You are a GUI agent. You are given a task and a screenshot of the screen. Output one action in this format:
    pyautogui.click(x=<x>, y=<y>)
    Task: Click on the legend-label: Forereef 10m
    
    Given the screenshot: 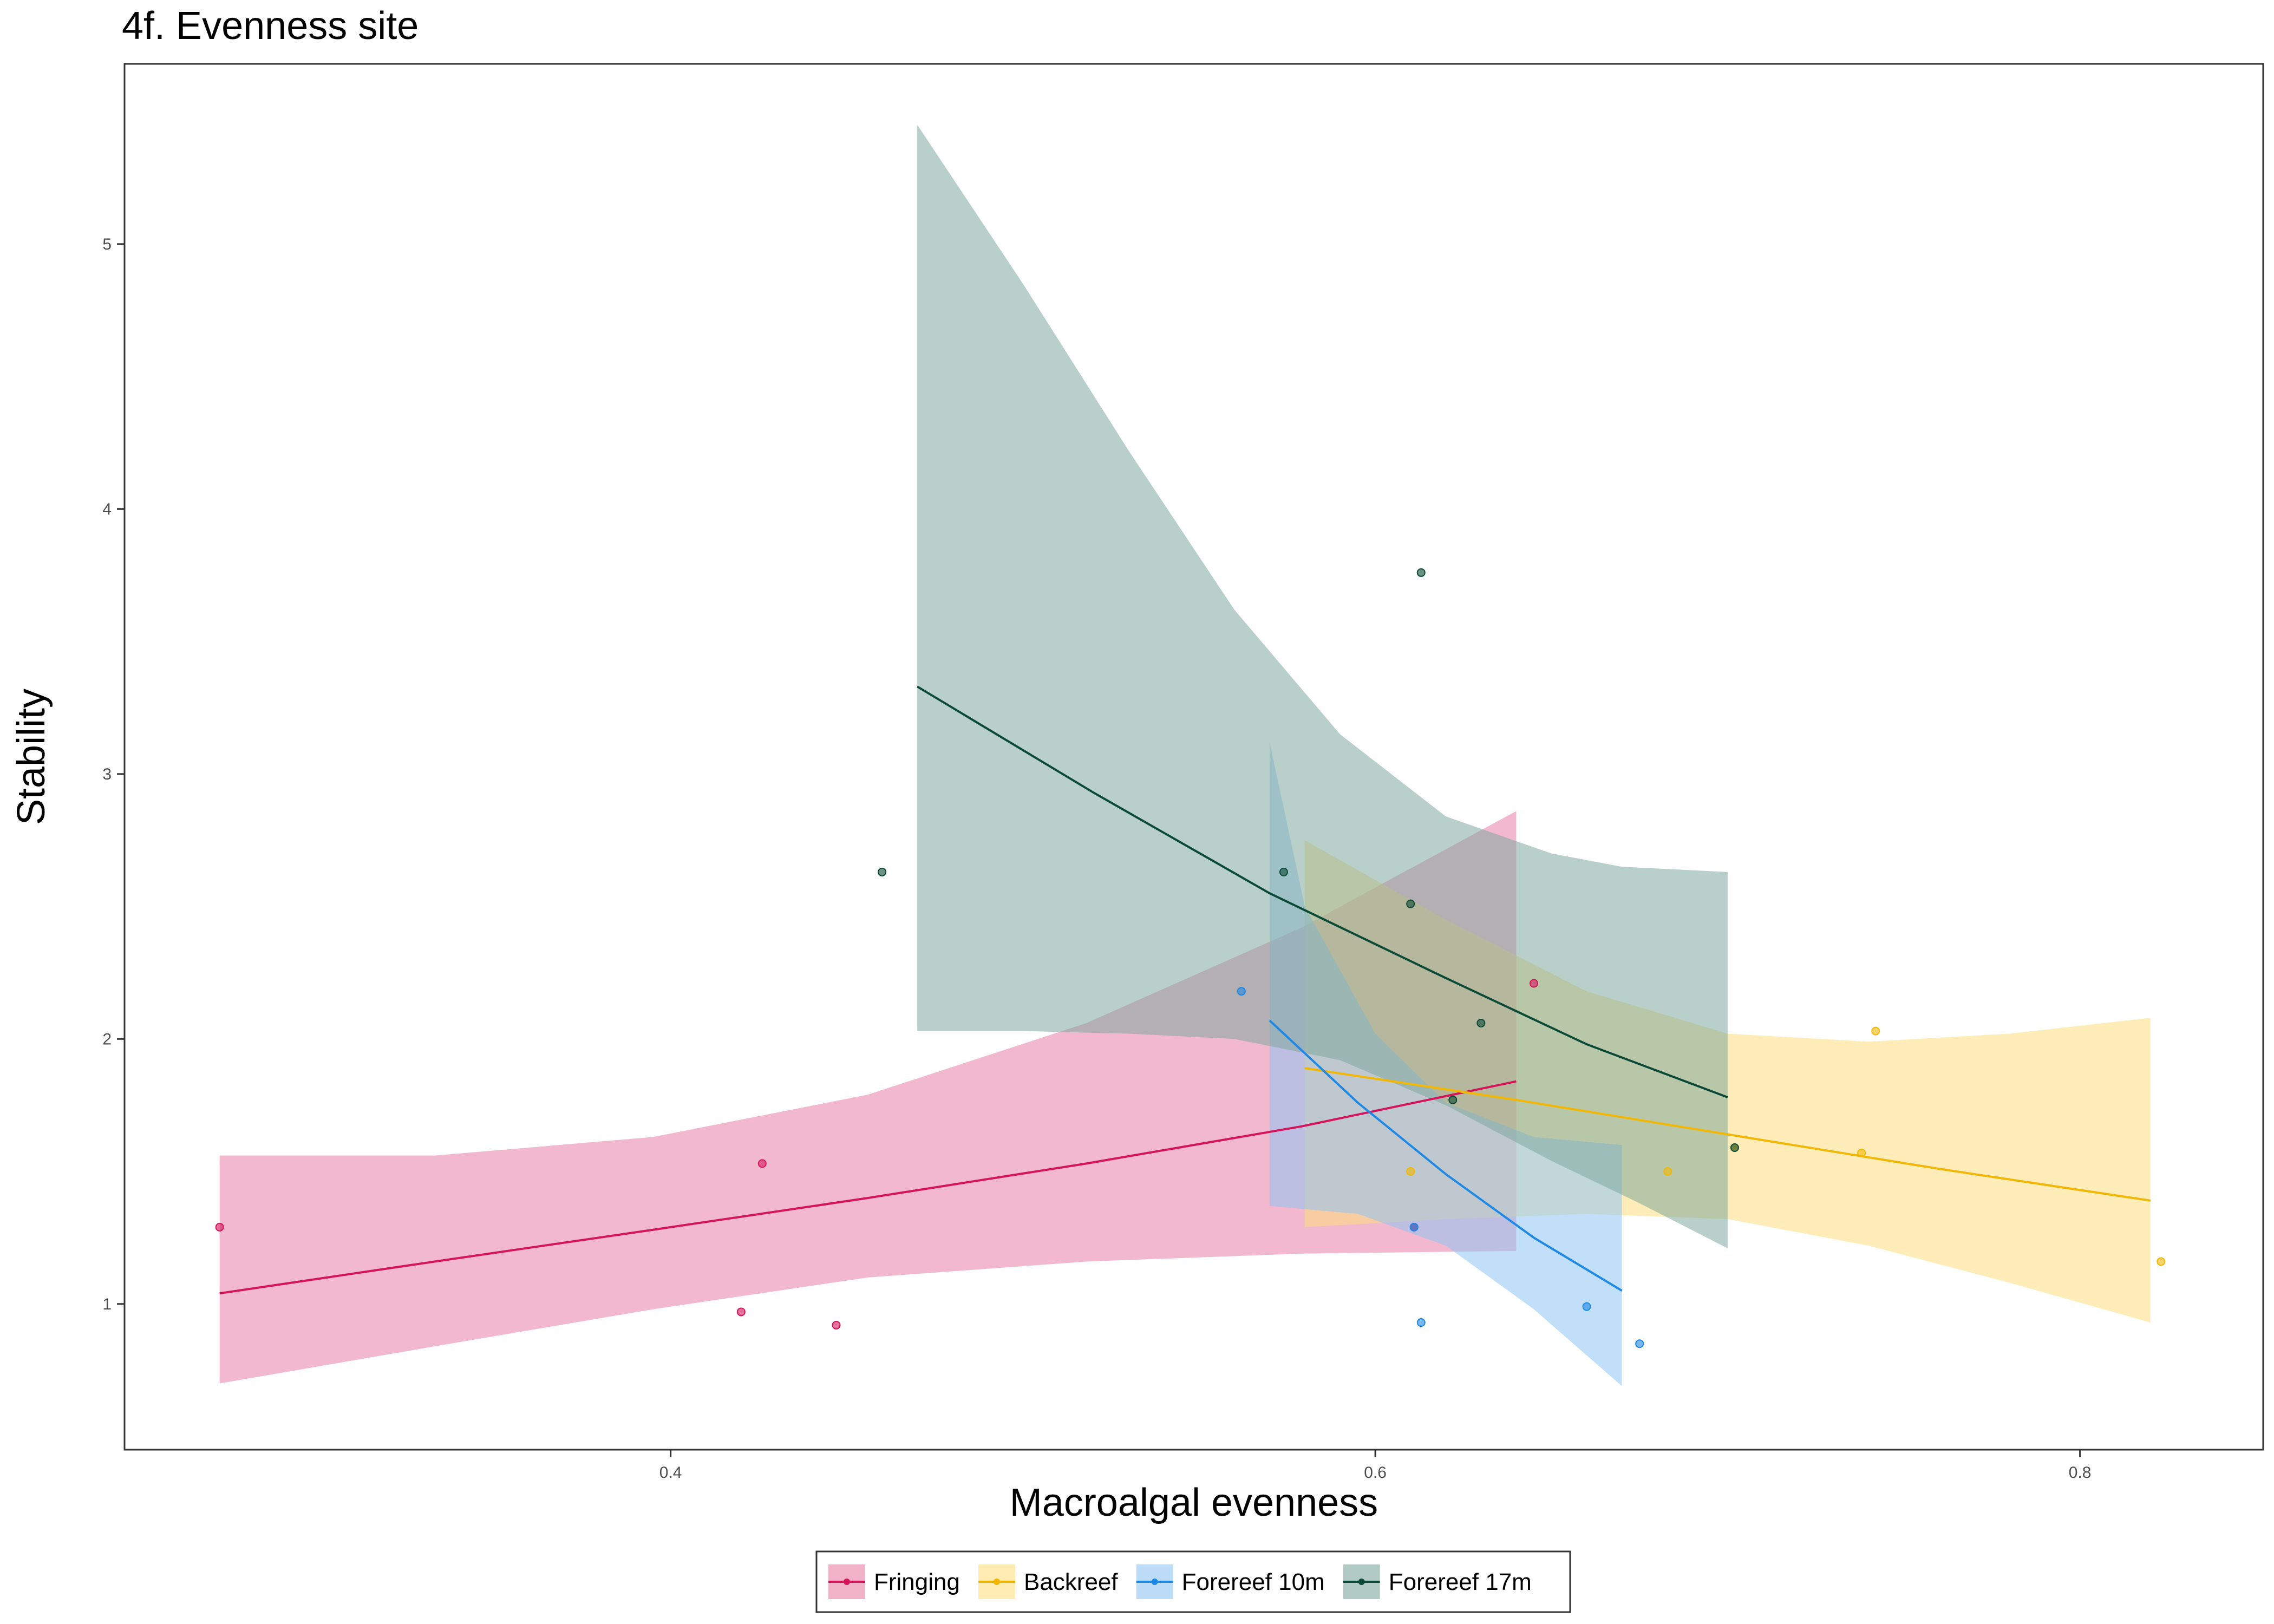 What is the action you would take?
    pyautogui.click(x=1254, y=1582)
    